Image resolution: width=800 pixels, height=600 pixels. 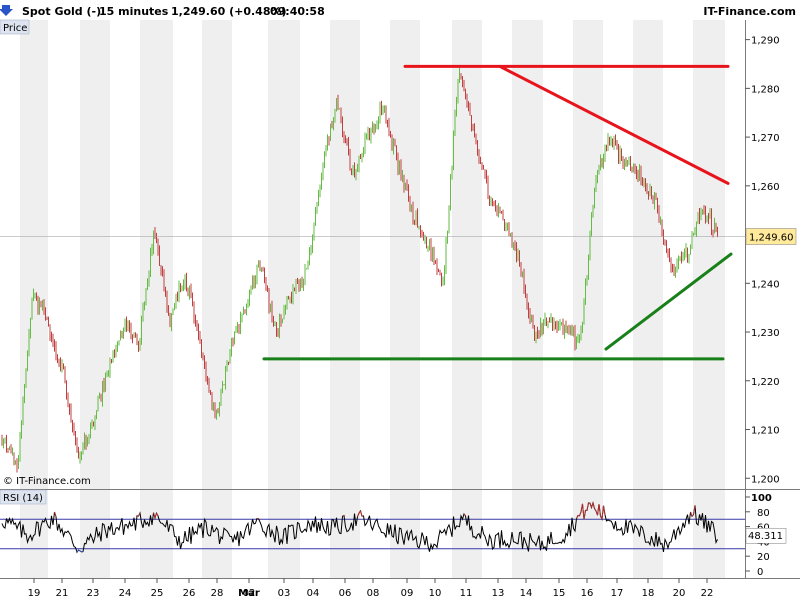 I want to click on support-ascending-line, so click(x=668, y=301).